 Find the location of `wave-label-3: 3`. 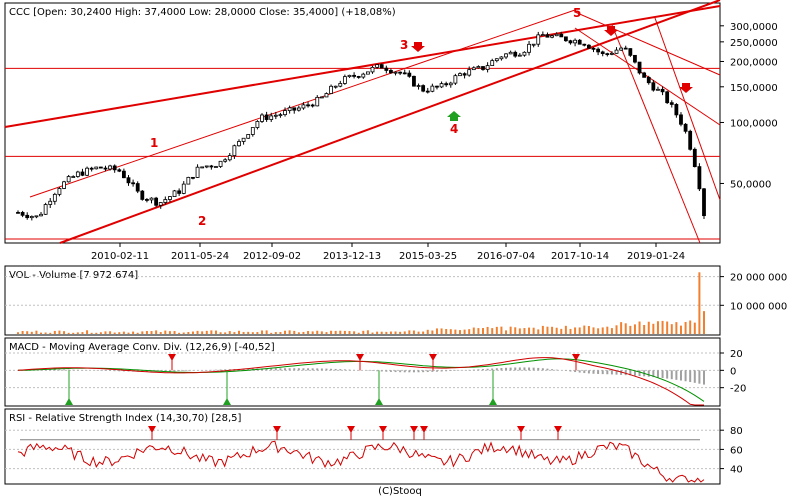

wave-label-3: 3 is located at coordinates (404, 45).